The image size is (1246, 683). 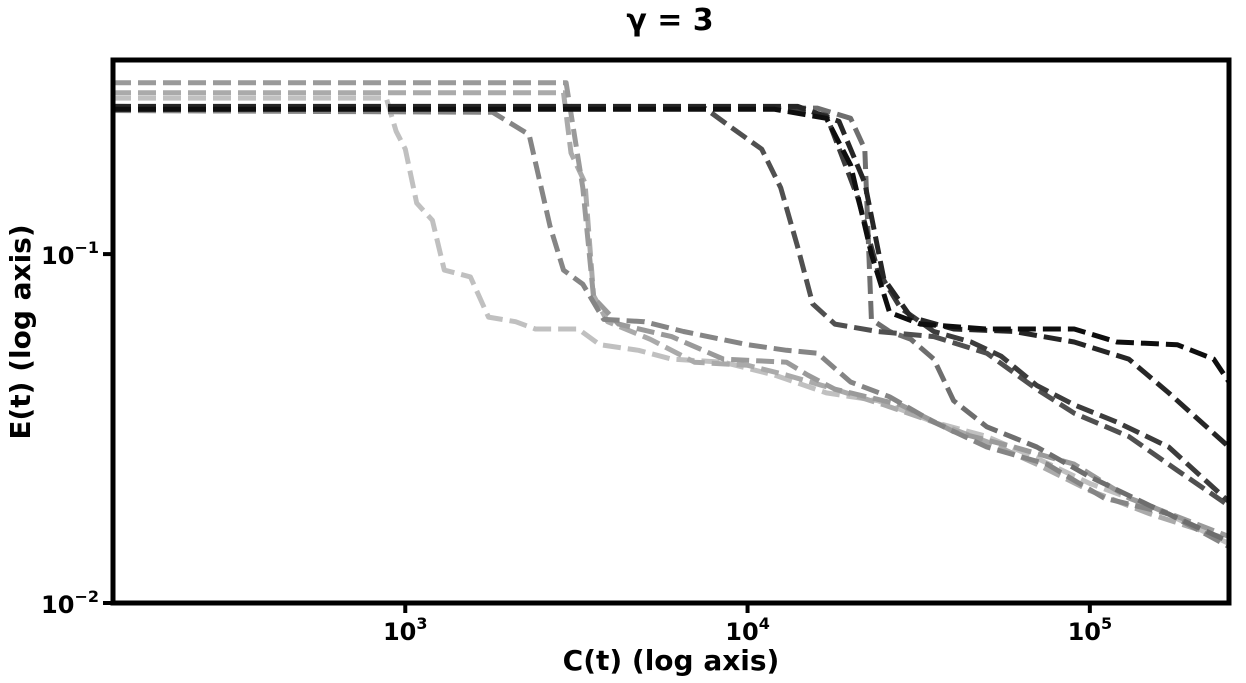 I want to click on x-axis-label: C(t) (log axis), so click(x=671, y=660).